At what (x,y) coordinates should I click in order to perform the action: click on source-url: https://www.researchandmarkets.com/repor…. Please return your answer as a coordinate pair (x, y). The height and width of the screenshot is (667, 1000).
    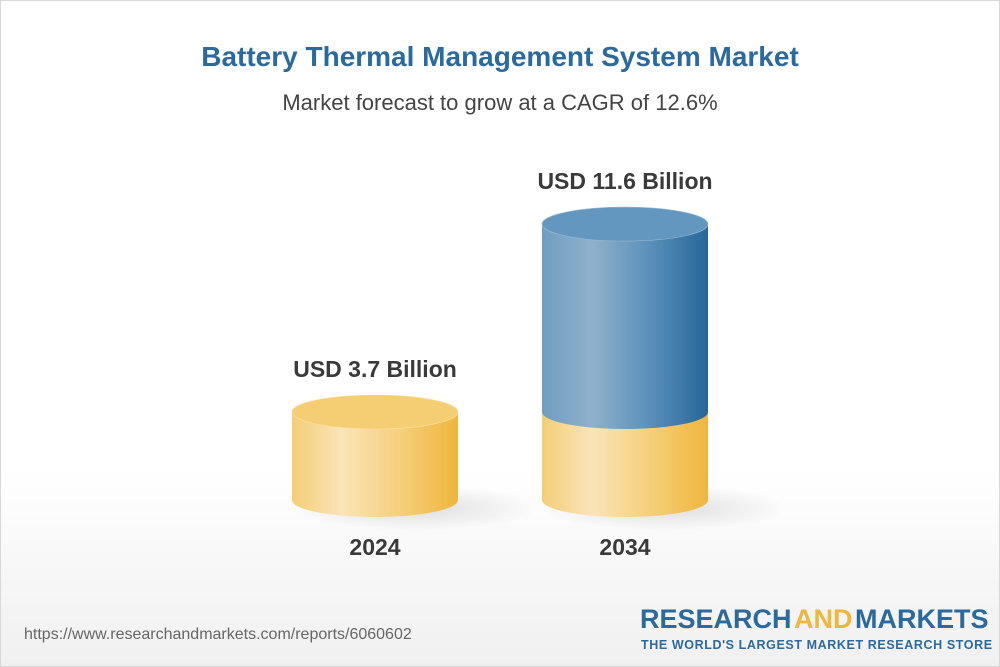
    Looking at the image, I should click on (218, 634).